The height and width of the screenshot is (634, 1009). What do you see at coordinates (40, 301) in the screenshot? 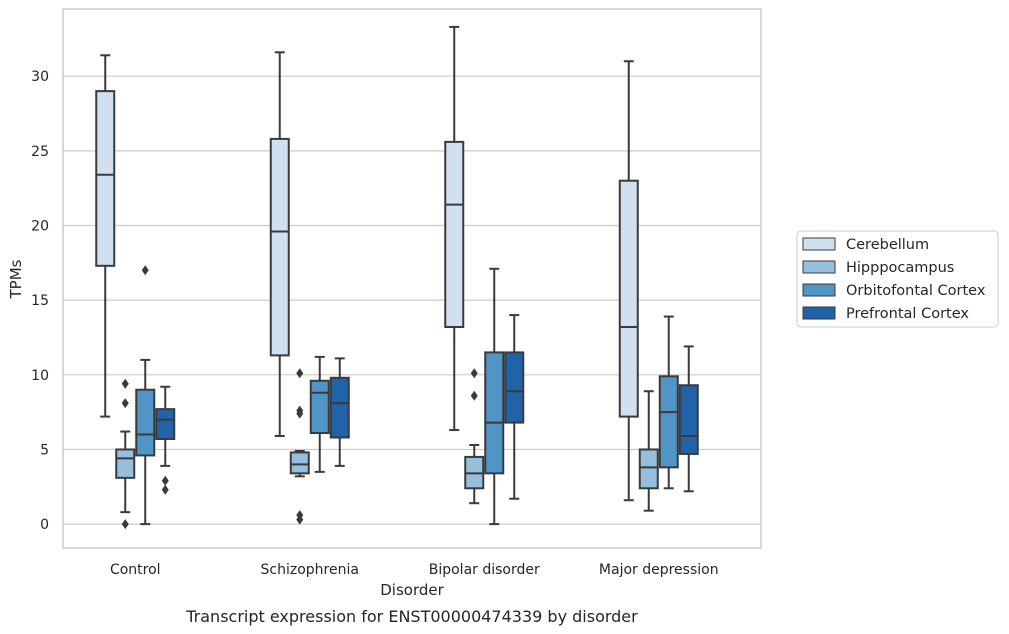
I see `y-tick-label: 15` at bounding box center [40, 301].